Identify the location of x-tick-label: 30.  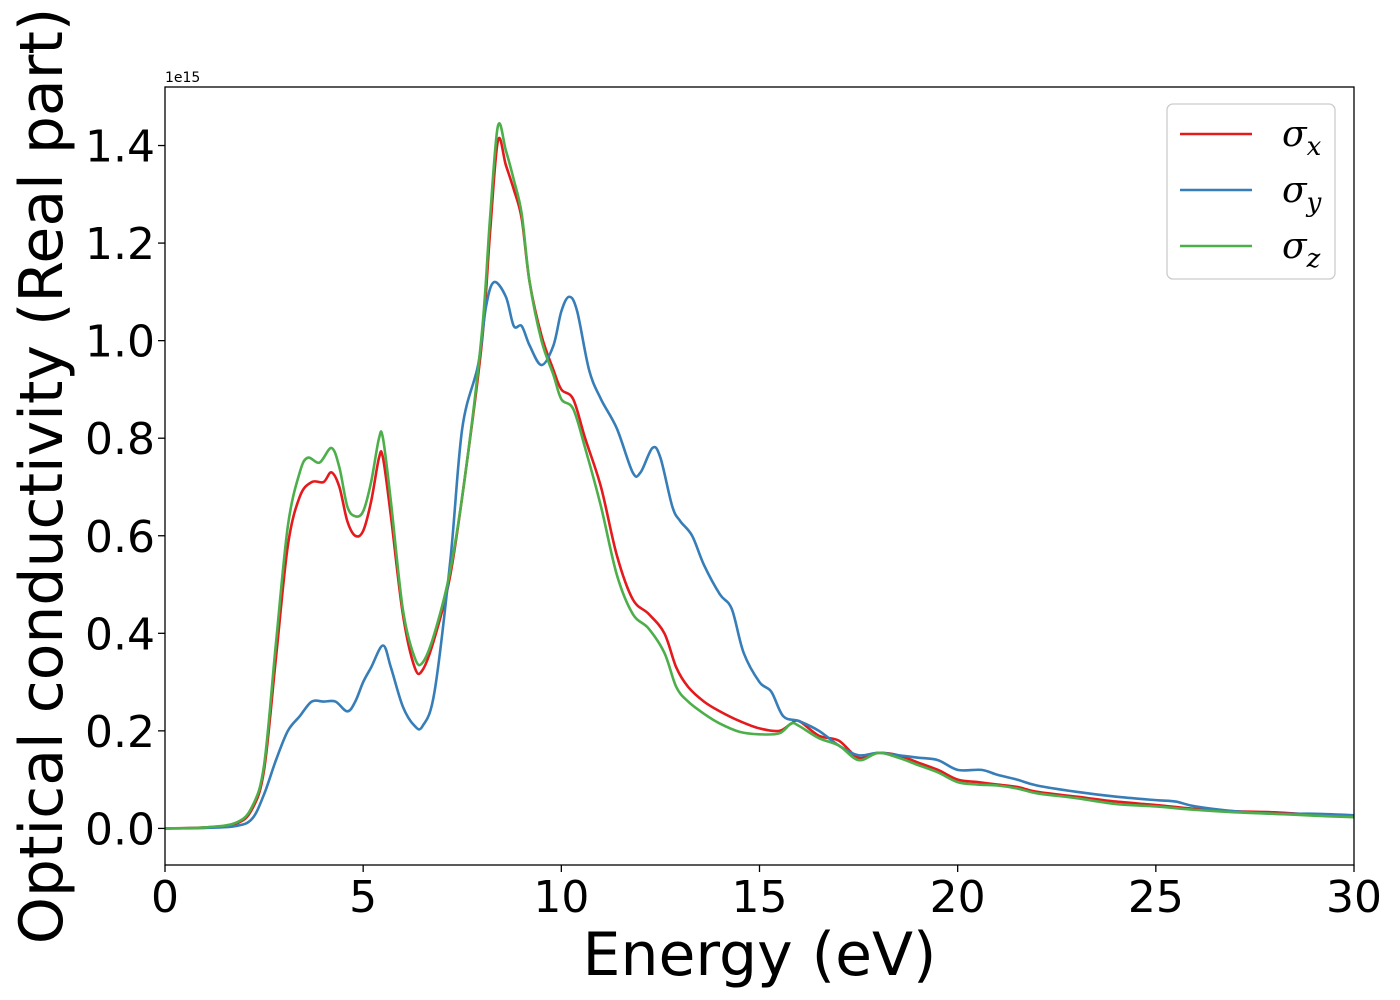
(1354, 897).